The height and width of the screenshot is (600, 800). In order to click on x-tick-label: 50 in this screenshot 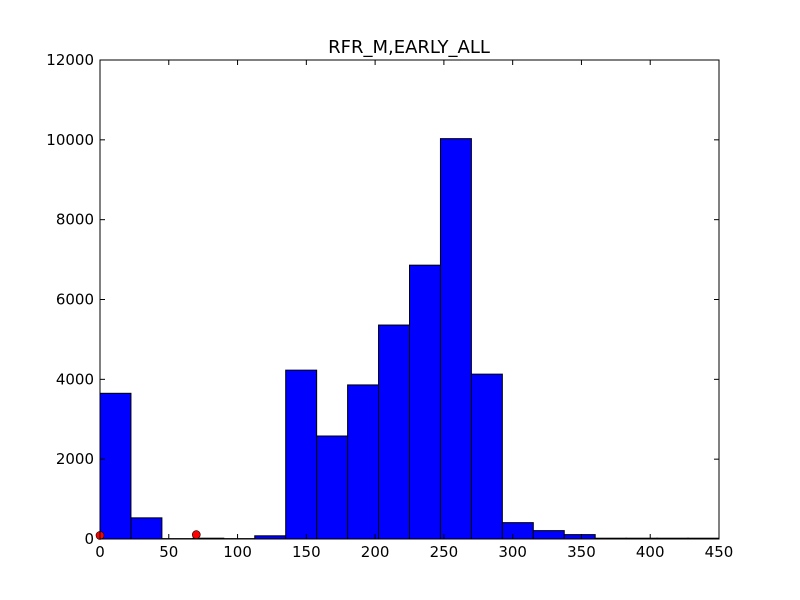, I will do `click(168, 552)`.